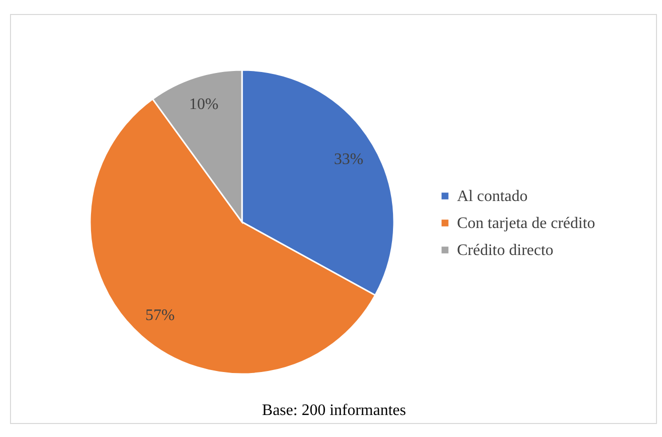 The width and height of the screenshot is (662, 437). I want to click on legend-label: Crédito directo, so click(505, 250).